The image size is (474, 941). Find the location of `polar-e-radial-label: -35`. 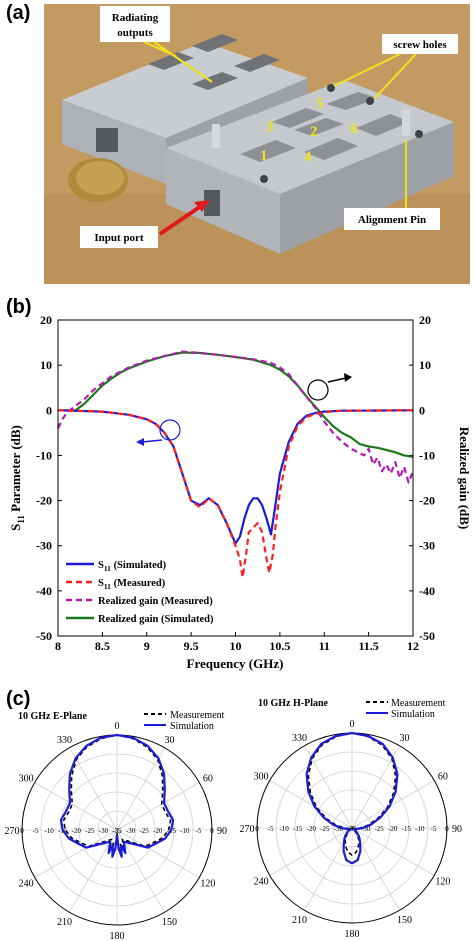

polar-e-radial-label: -35 is located at coordinates (117, 831).